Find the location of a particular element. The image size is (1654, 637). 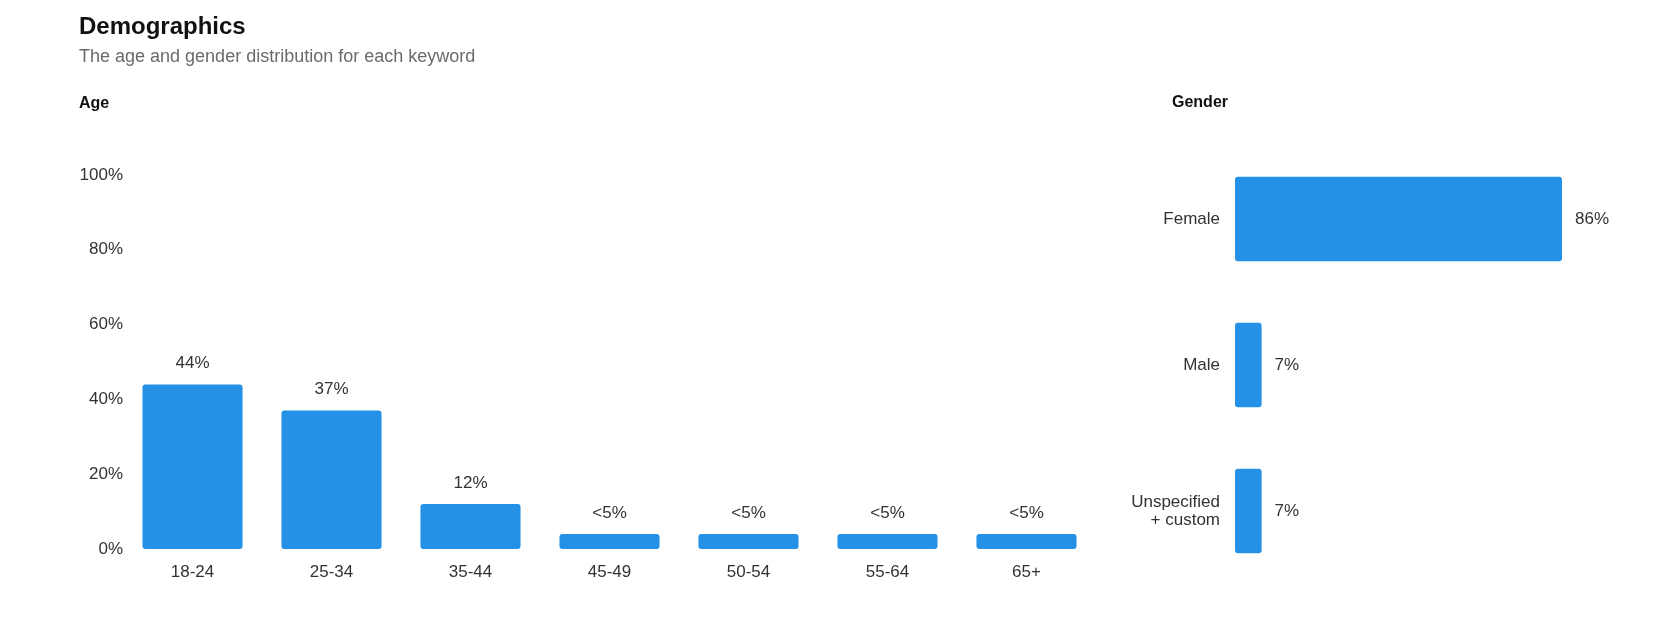

chart-title: Age is located at coordinates (94, 103).